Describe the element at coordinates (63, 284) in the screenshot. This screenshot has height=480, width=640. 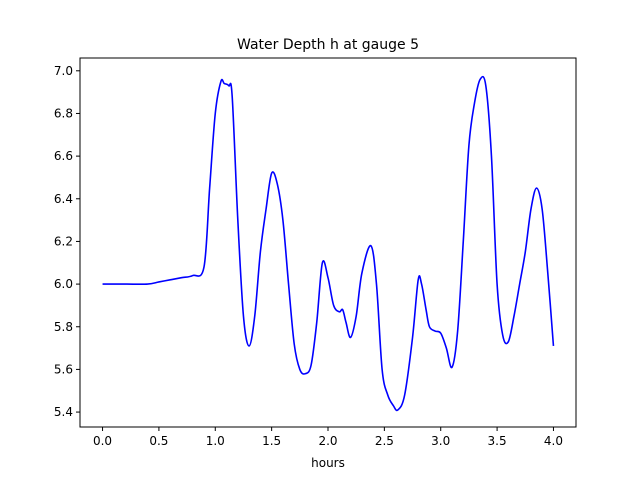
I see `y-tick-label: 6.0` at that location.